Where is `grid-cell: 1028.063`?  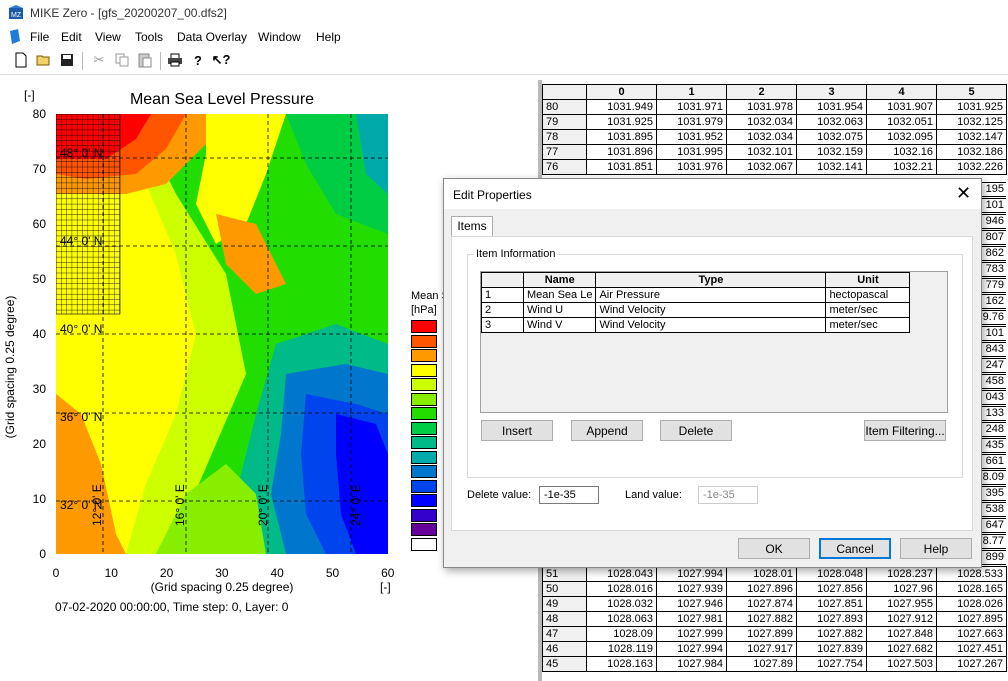
grid-cell: 1028.063 is located at coordinates (621, 619).